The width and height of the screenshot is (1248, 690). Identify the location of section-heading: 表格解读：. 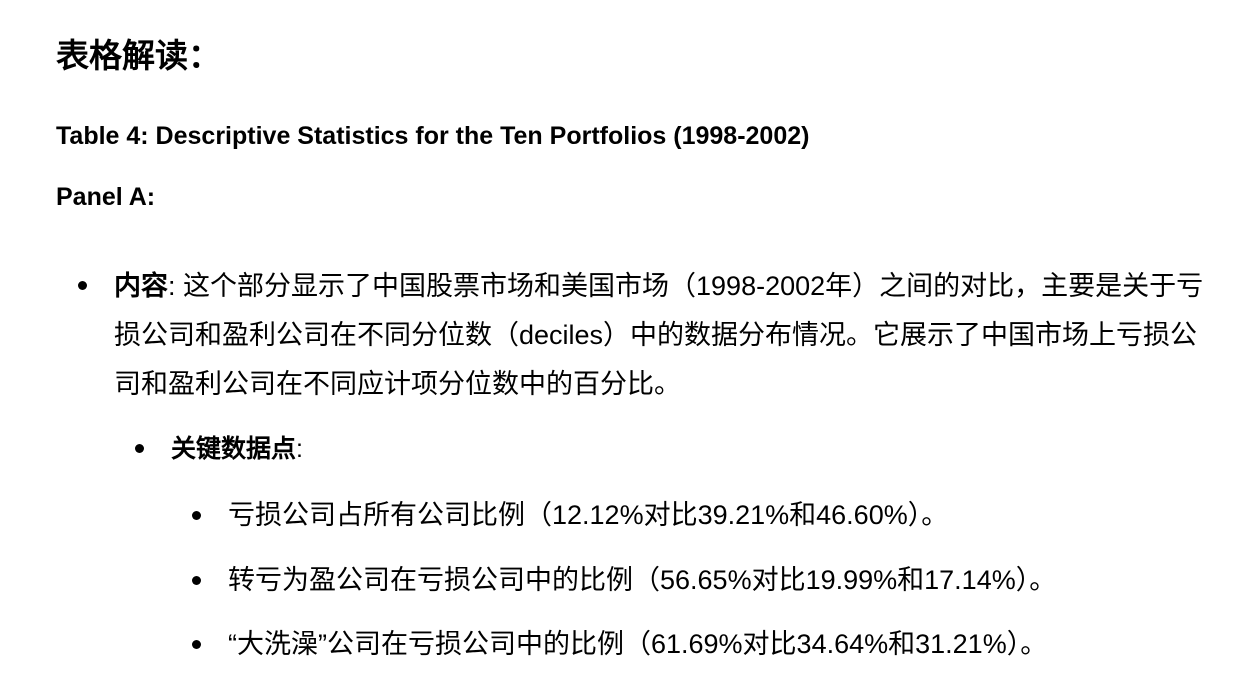
(138, 55).